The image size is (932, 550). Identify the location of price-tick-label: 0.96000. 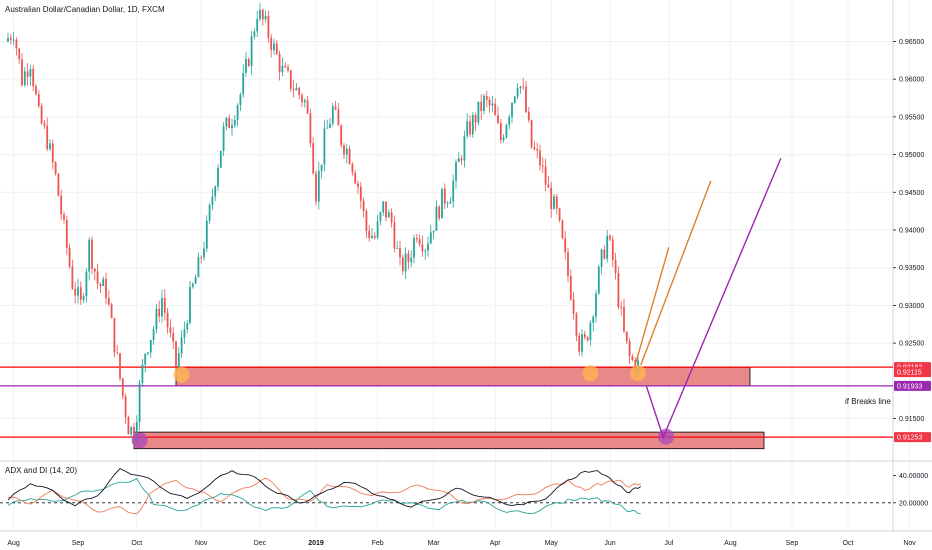
(911, 80).